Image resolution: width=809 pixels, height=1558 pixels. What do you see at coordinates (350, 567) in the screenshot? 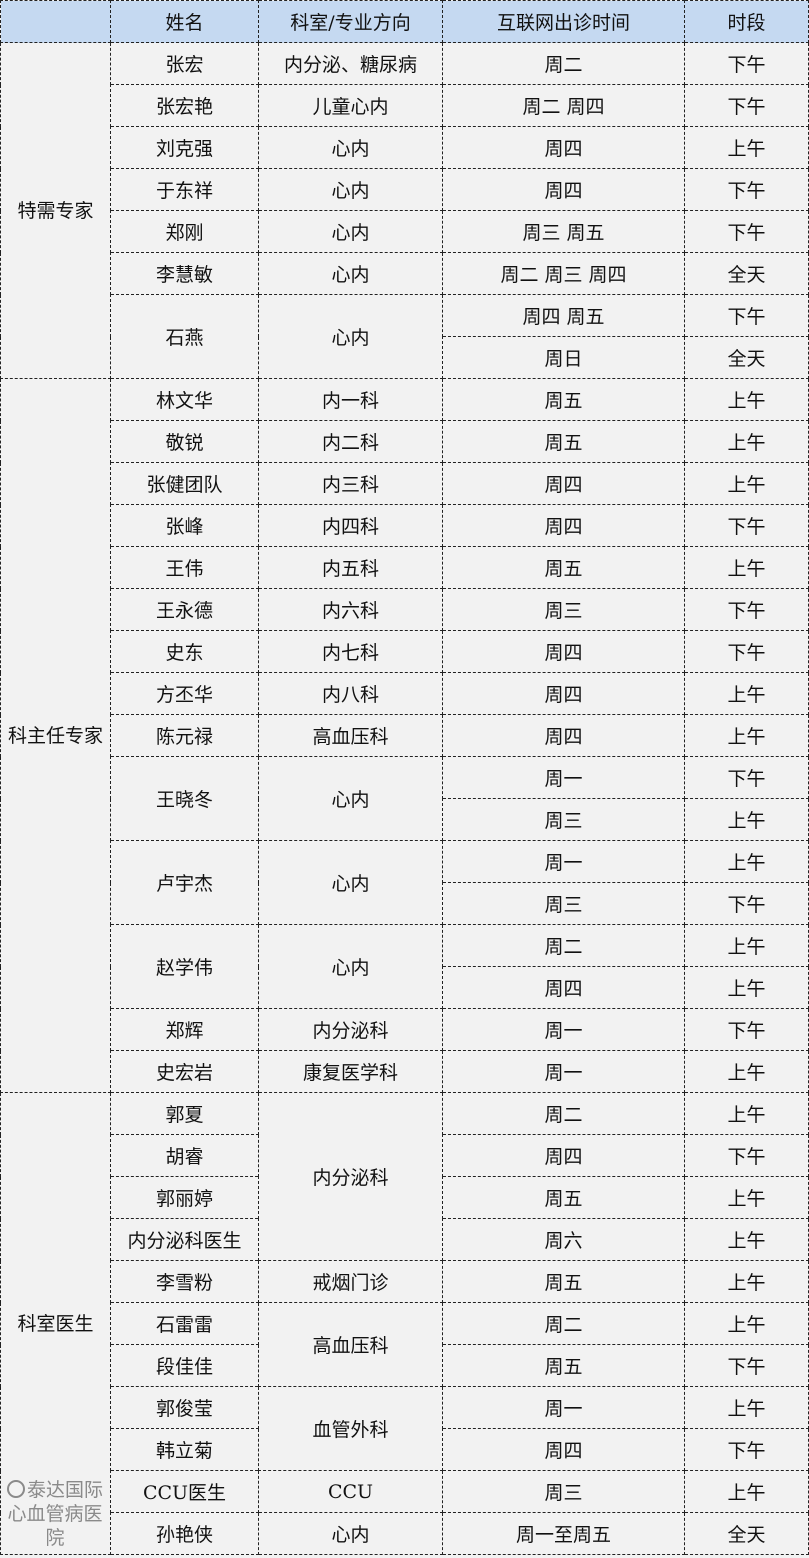
I see `department: 内五科` at bounding box center [350, 567].